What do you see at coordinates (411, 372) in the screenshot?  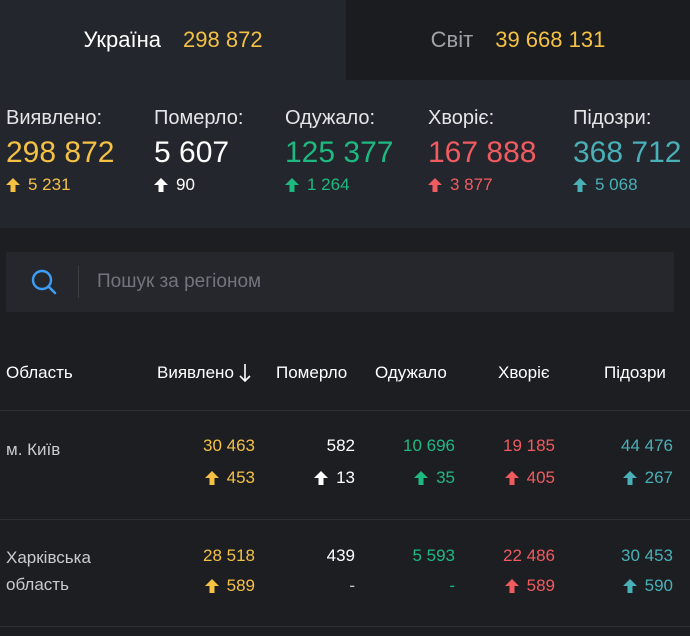 I see `header-recovered: Одужало` at bounding box center [411, 372].